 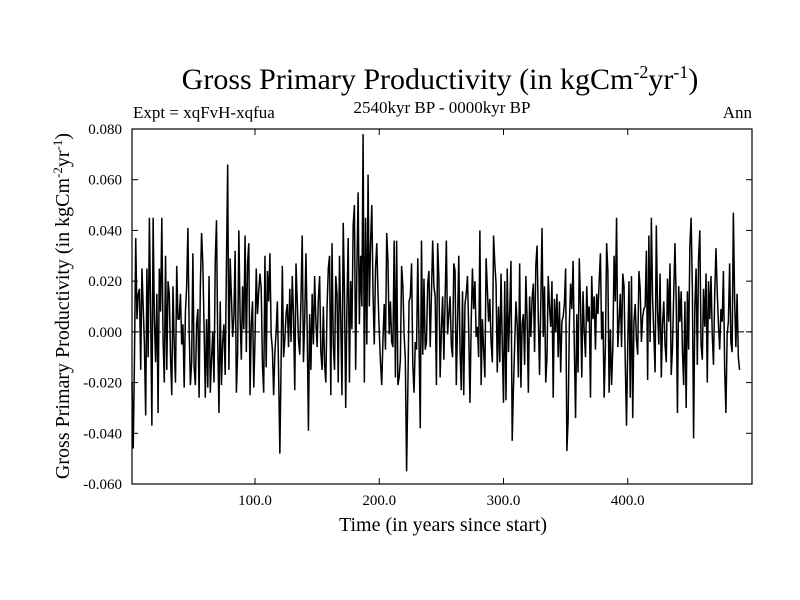 What do you see at coordinates (105, 130) in the screenshot?
I see `y-tick-label: 0.080` at bounding box center [105, 130].